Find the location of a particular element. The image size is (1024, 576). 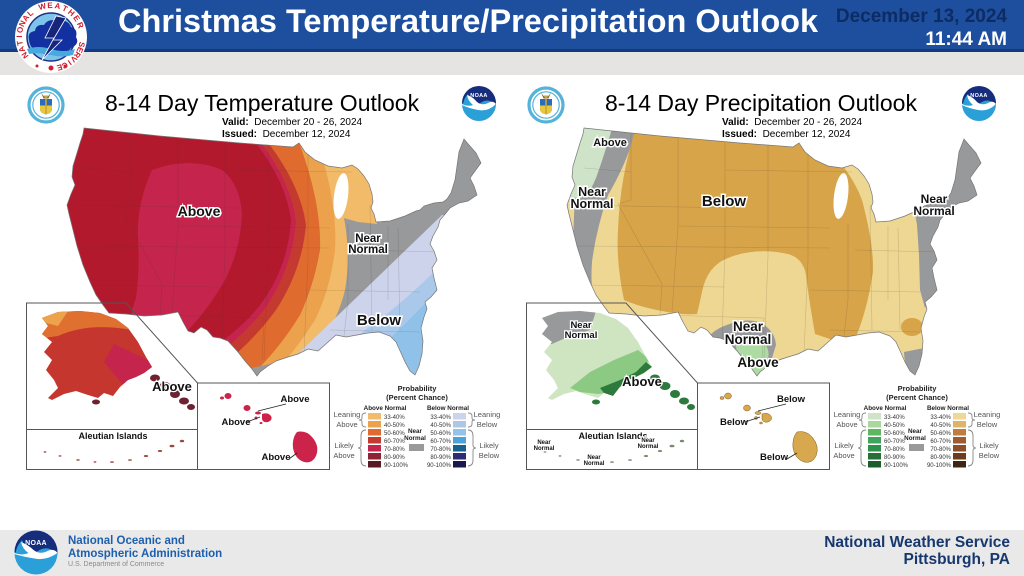

svg-text: H is located at coordinates (71, 13).